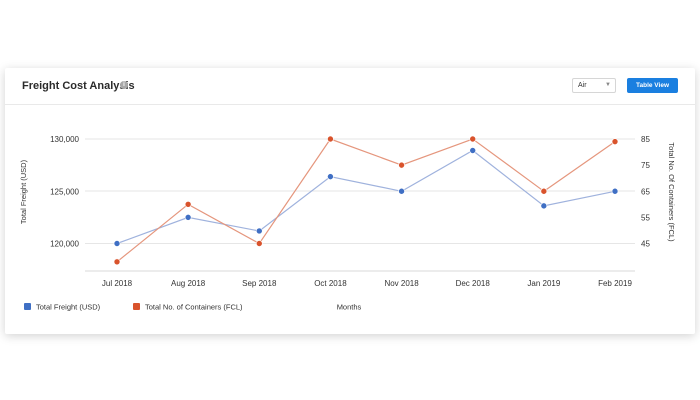  Describe the element at coordinates (582, 85) in the screenshot. I see `mode-select-value: Air` at that location.